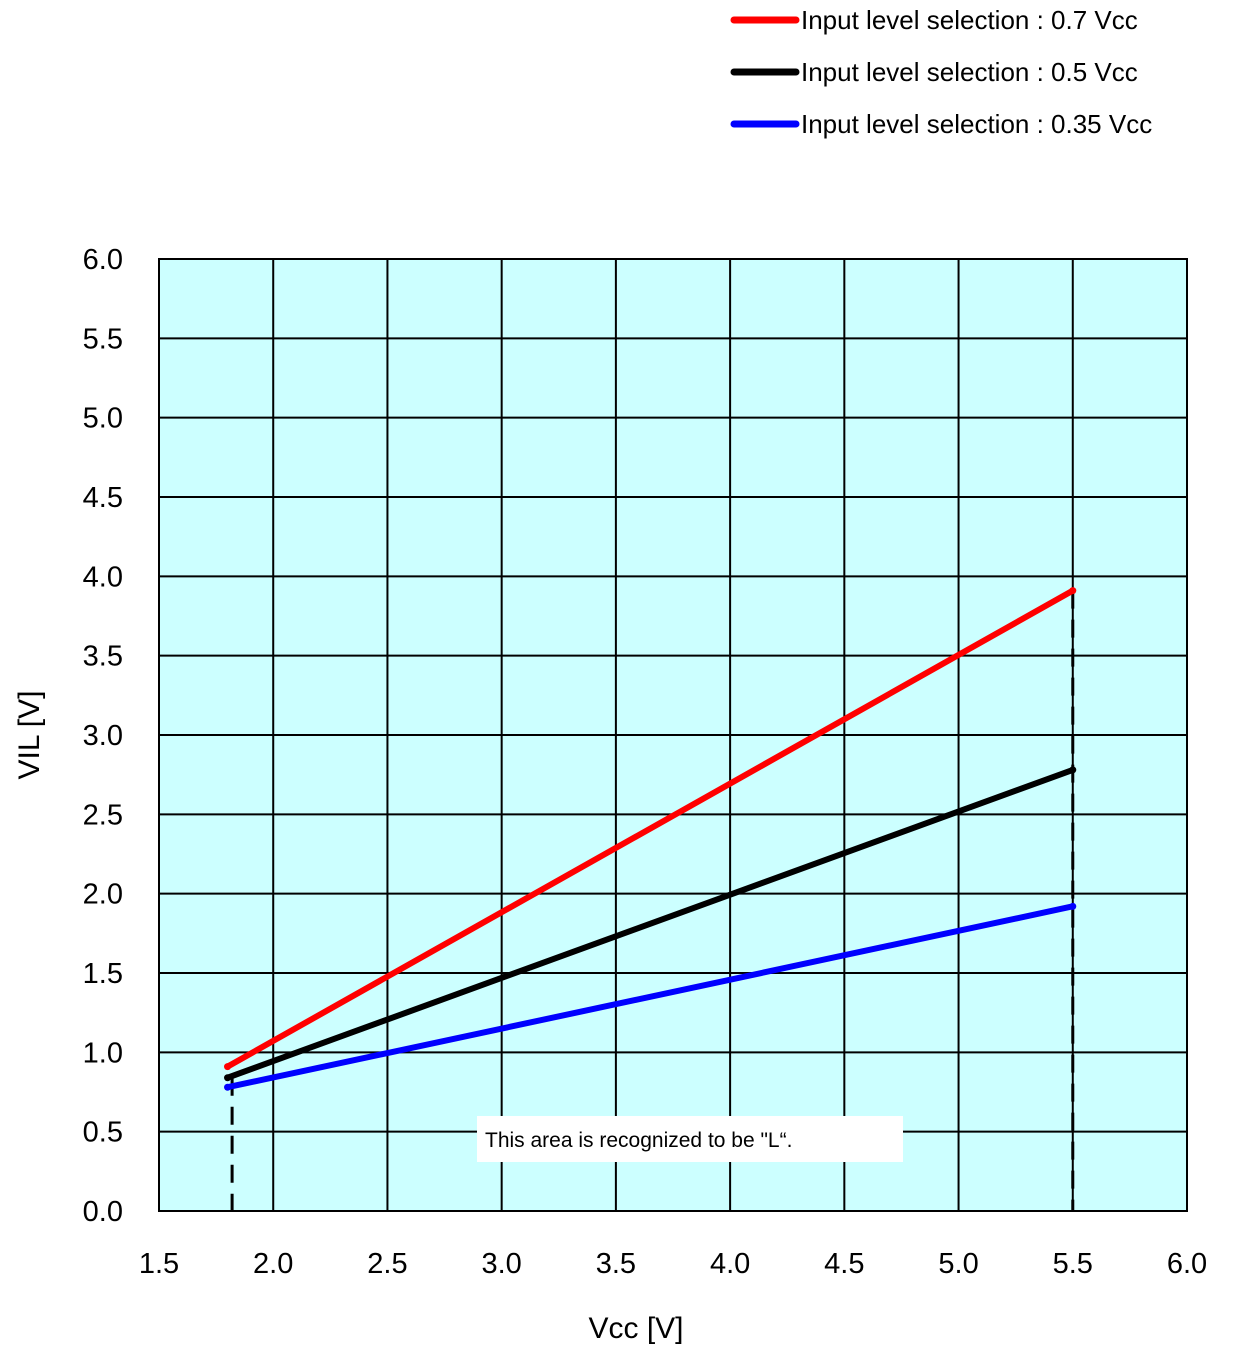 This screenshot has height=1354, width=1245. What do you see at coordinates (1187, 1264) in the screenshot?
I see `x-tick-label-9: 6.0` at bounding box center [1187, 1264].